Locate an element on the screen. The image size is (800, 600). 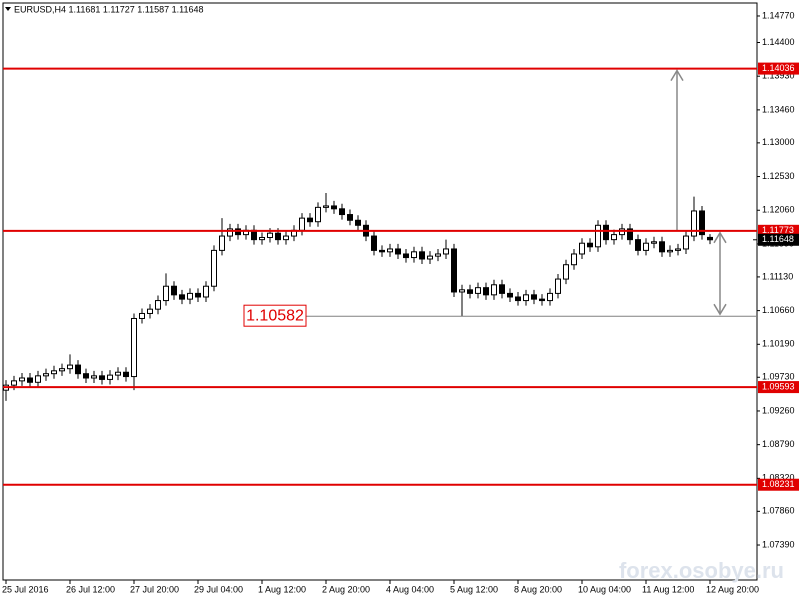
y-tick-label: 1.07860 is located at coordinates (778, 511).